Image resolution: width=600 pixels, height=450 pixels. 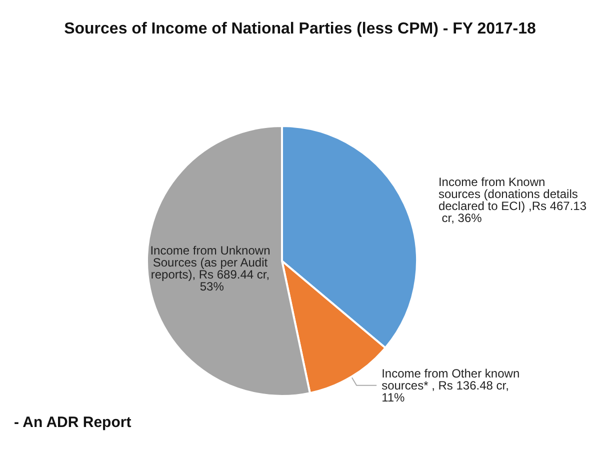 What do you see at coordinates (73, 422) in the screenshot?
I see `text: - An ADR Report` at bounding box center [73, 422].